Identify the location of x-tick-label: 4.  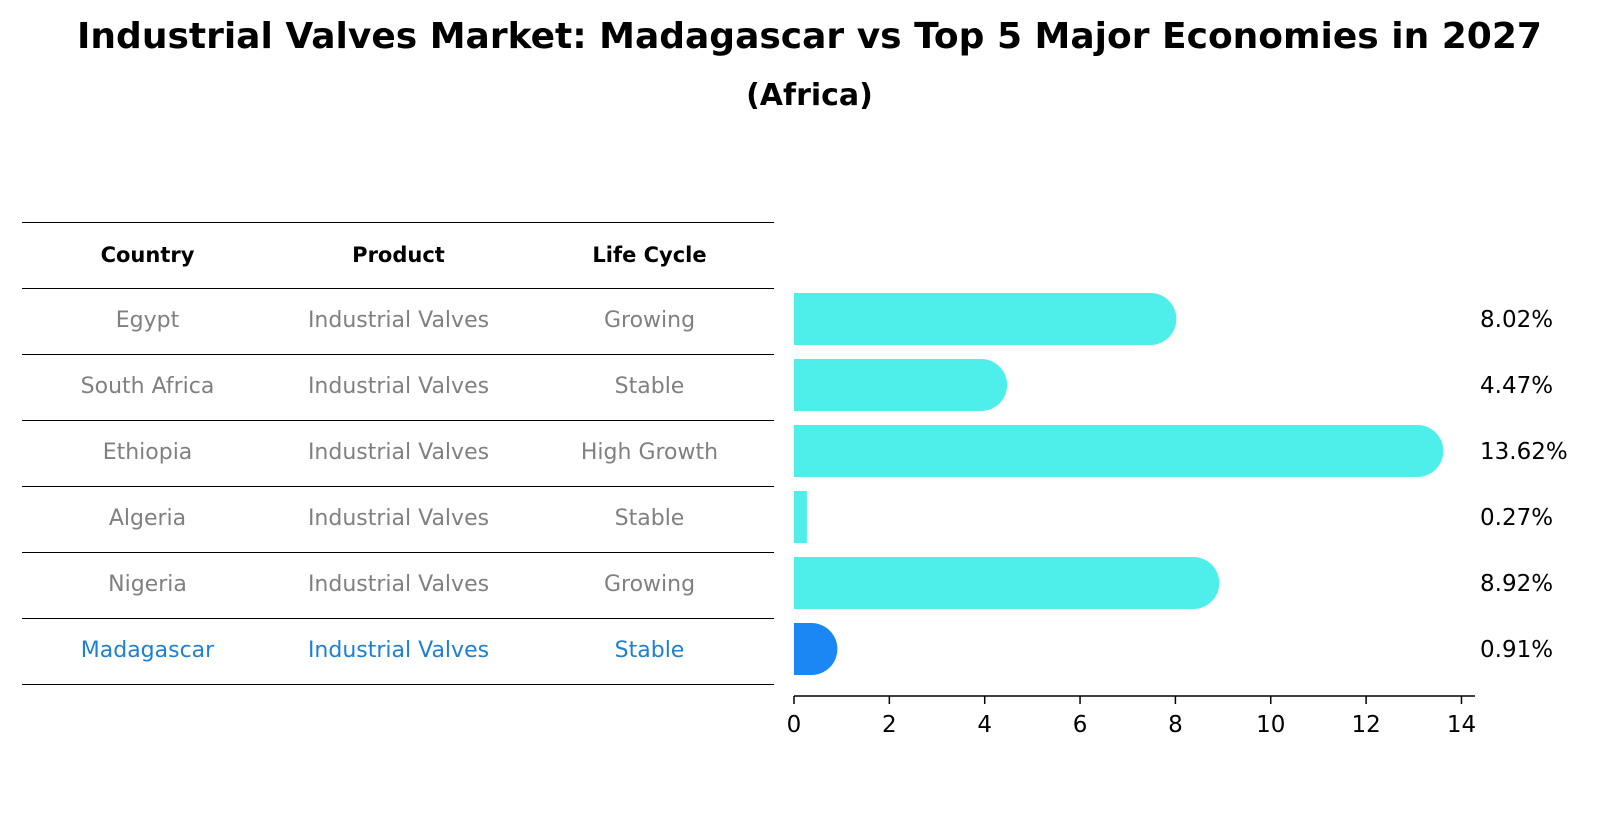
(984, 725).